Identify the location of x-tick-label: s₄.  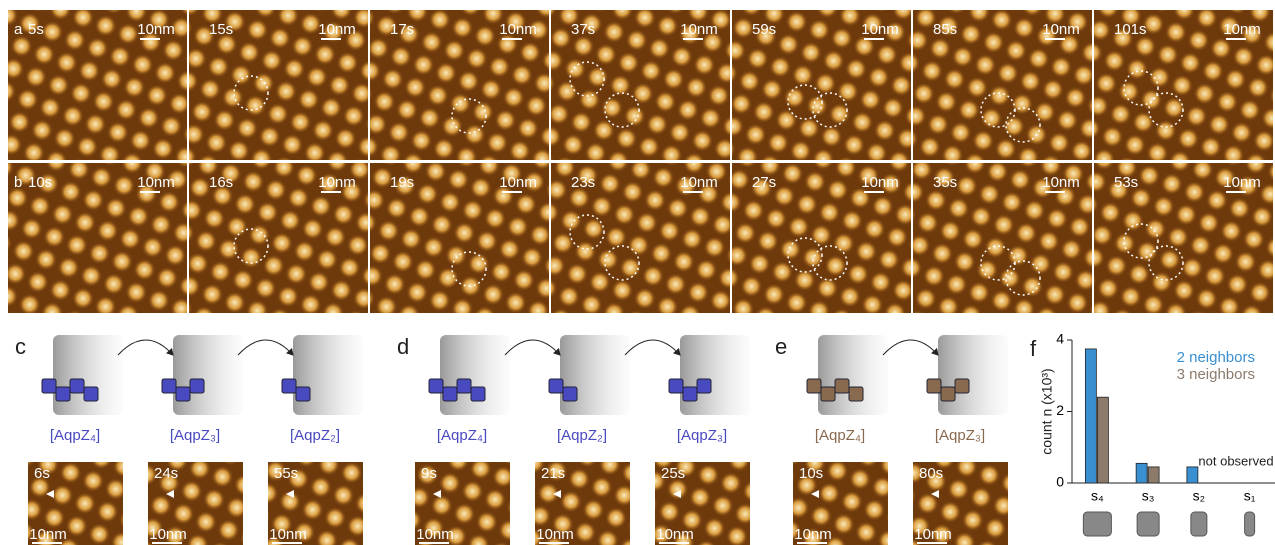
(1097, 496).